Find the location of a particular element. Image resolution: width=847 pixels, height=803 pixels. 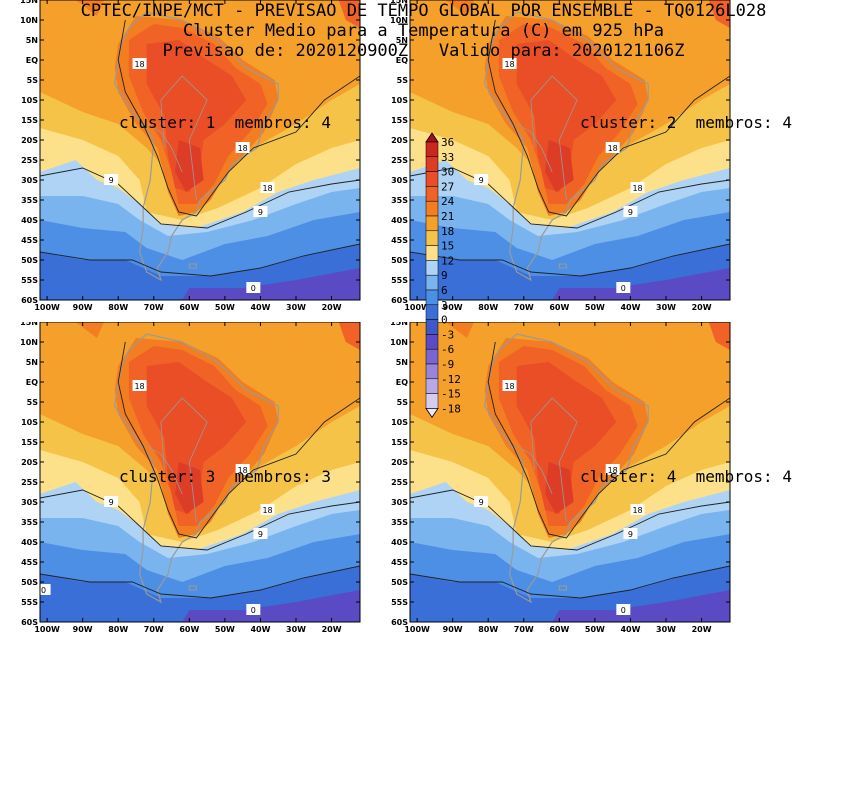

lon-label: 90W is located at coordinates (453, 307).